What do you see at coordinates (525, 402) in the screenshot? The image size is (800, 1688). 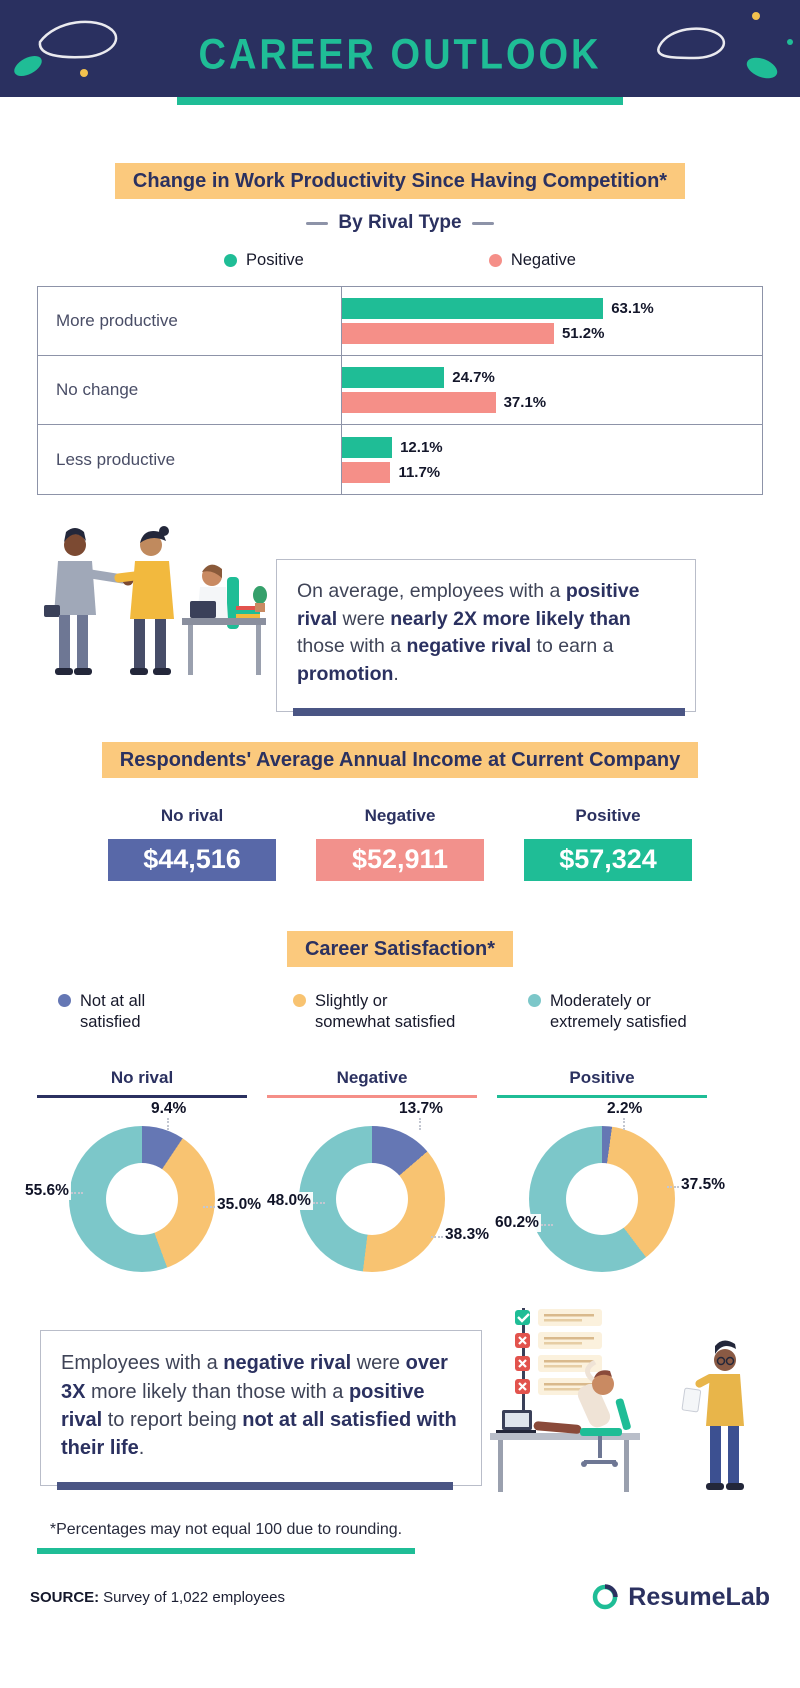 I see `bar-value: 37.1%` at bounding box center [525, 402].